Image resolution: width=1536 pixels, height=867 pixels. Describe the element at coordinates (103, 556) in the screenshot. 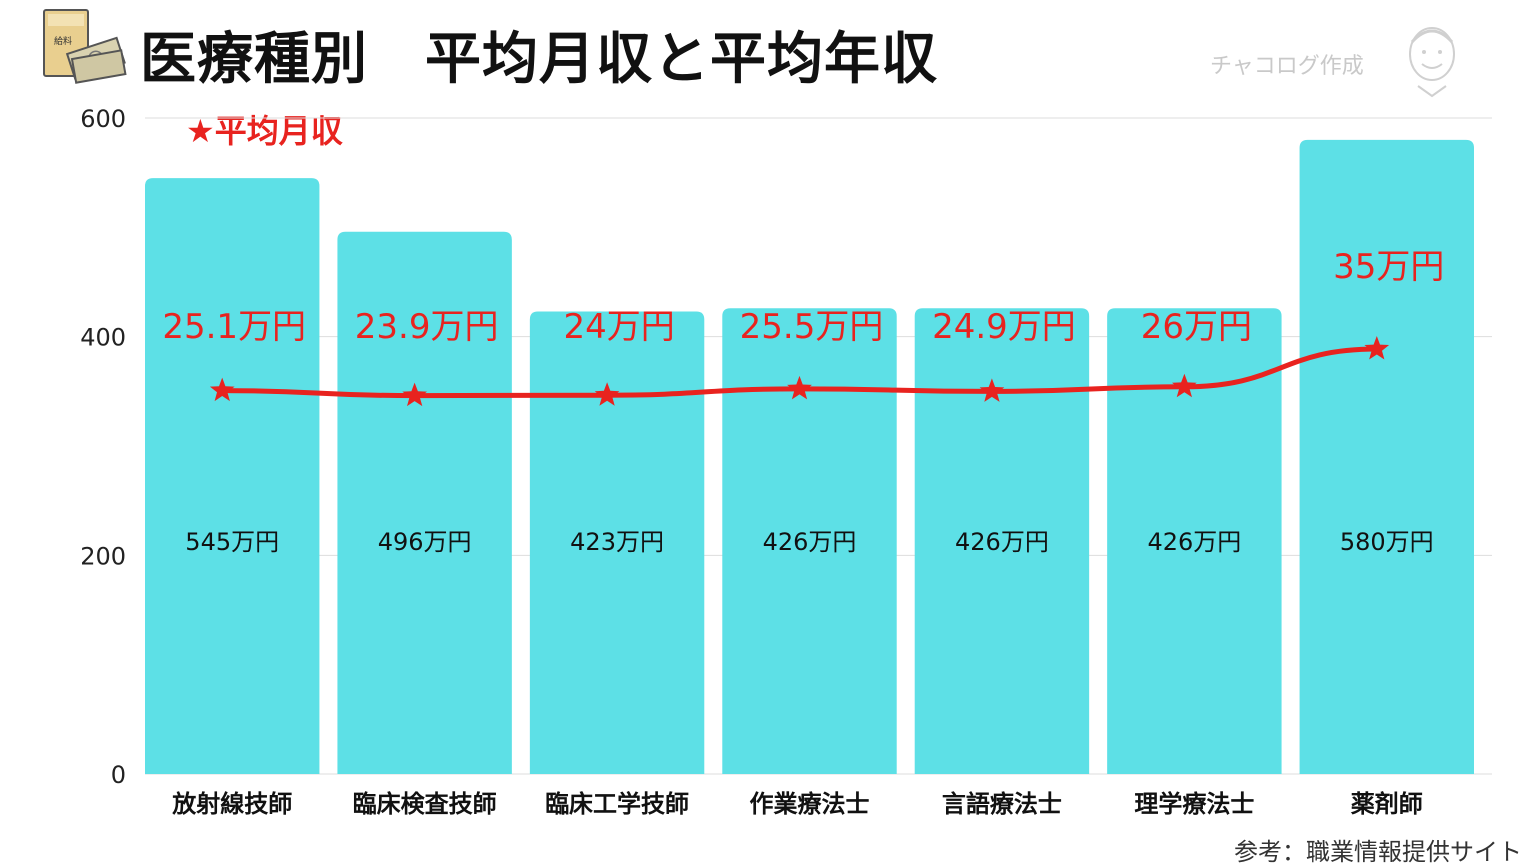

I see `y-tick-label: 200` at that location.